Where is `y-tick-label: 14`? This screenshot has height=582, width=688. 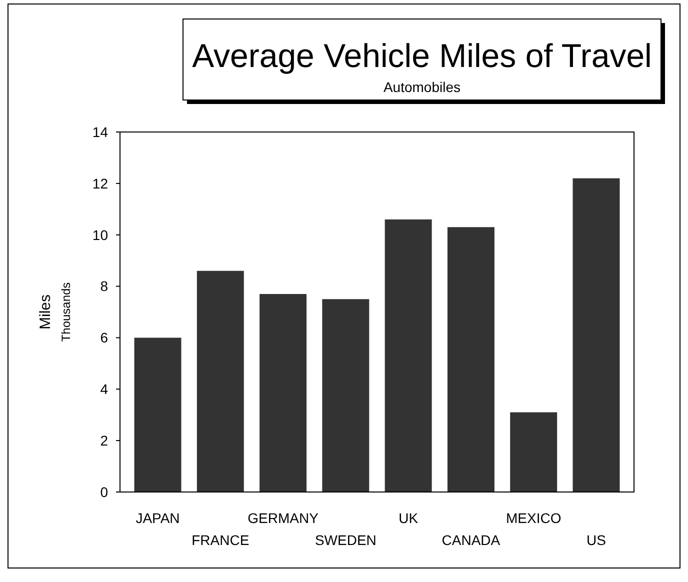 y-tick-label: 14 is located at coordinates (100, 132).